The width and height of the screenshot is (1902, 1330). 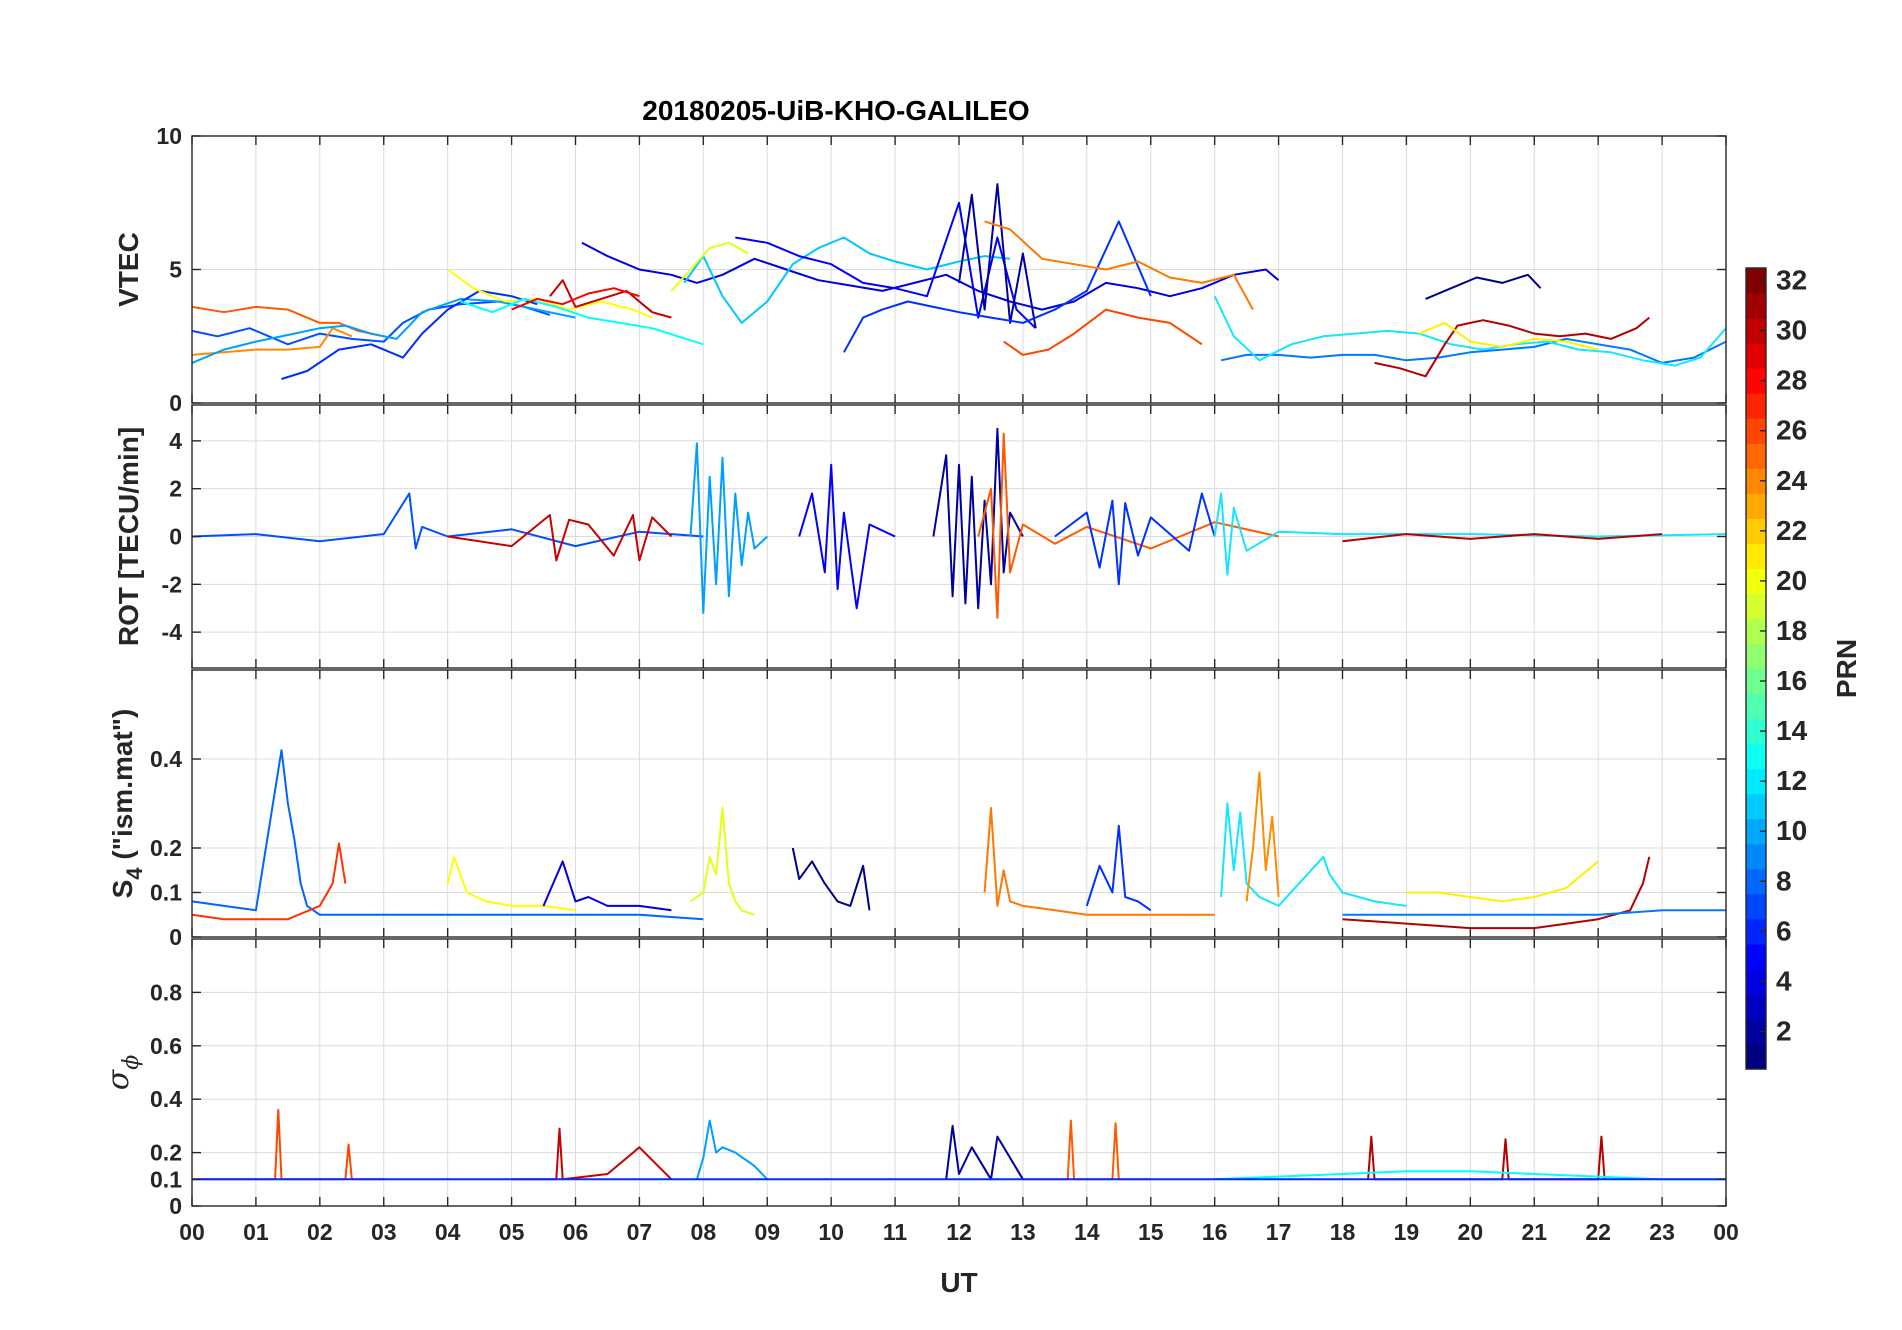 What do you see at coordinates (122, 1072) in the screenshot?
I see `y-axis-label: σϕ` at bounding box center [122, 1072].